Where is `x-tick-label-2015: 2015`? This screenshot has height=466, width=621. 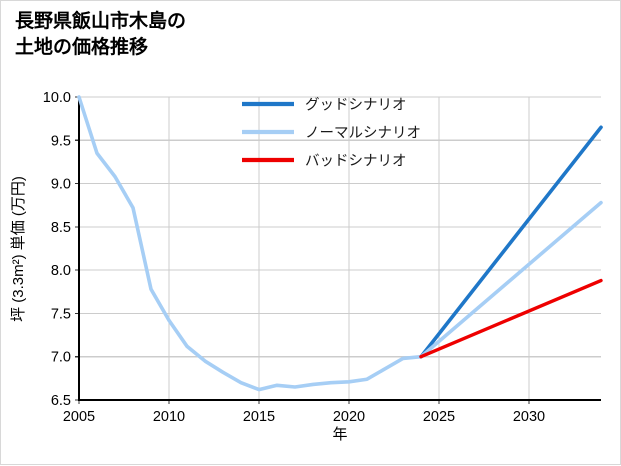
x-tick-label-2015: 2015 is located at coordinates (259, 417).